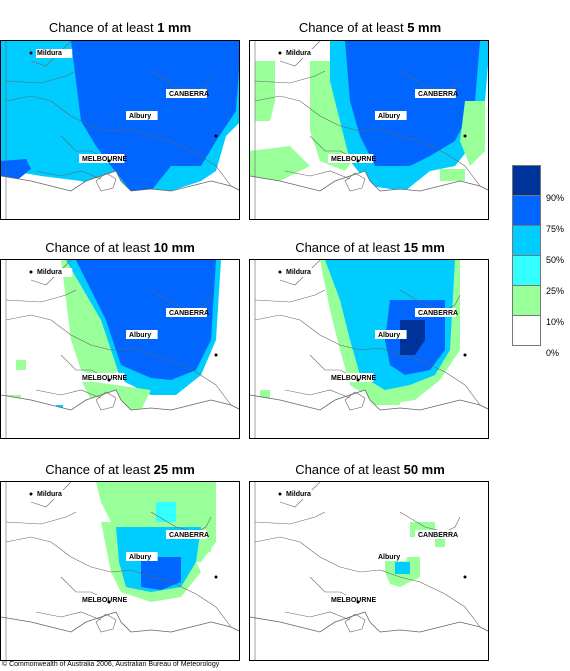  I want to click on legend-label-75: 75%, so click(555, 229).